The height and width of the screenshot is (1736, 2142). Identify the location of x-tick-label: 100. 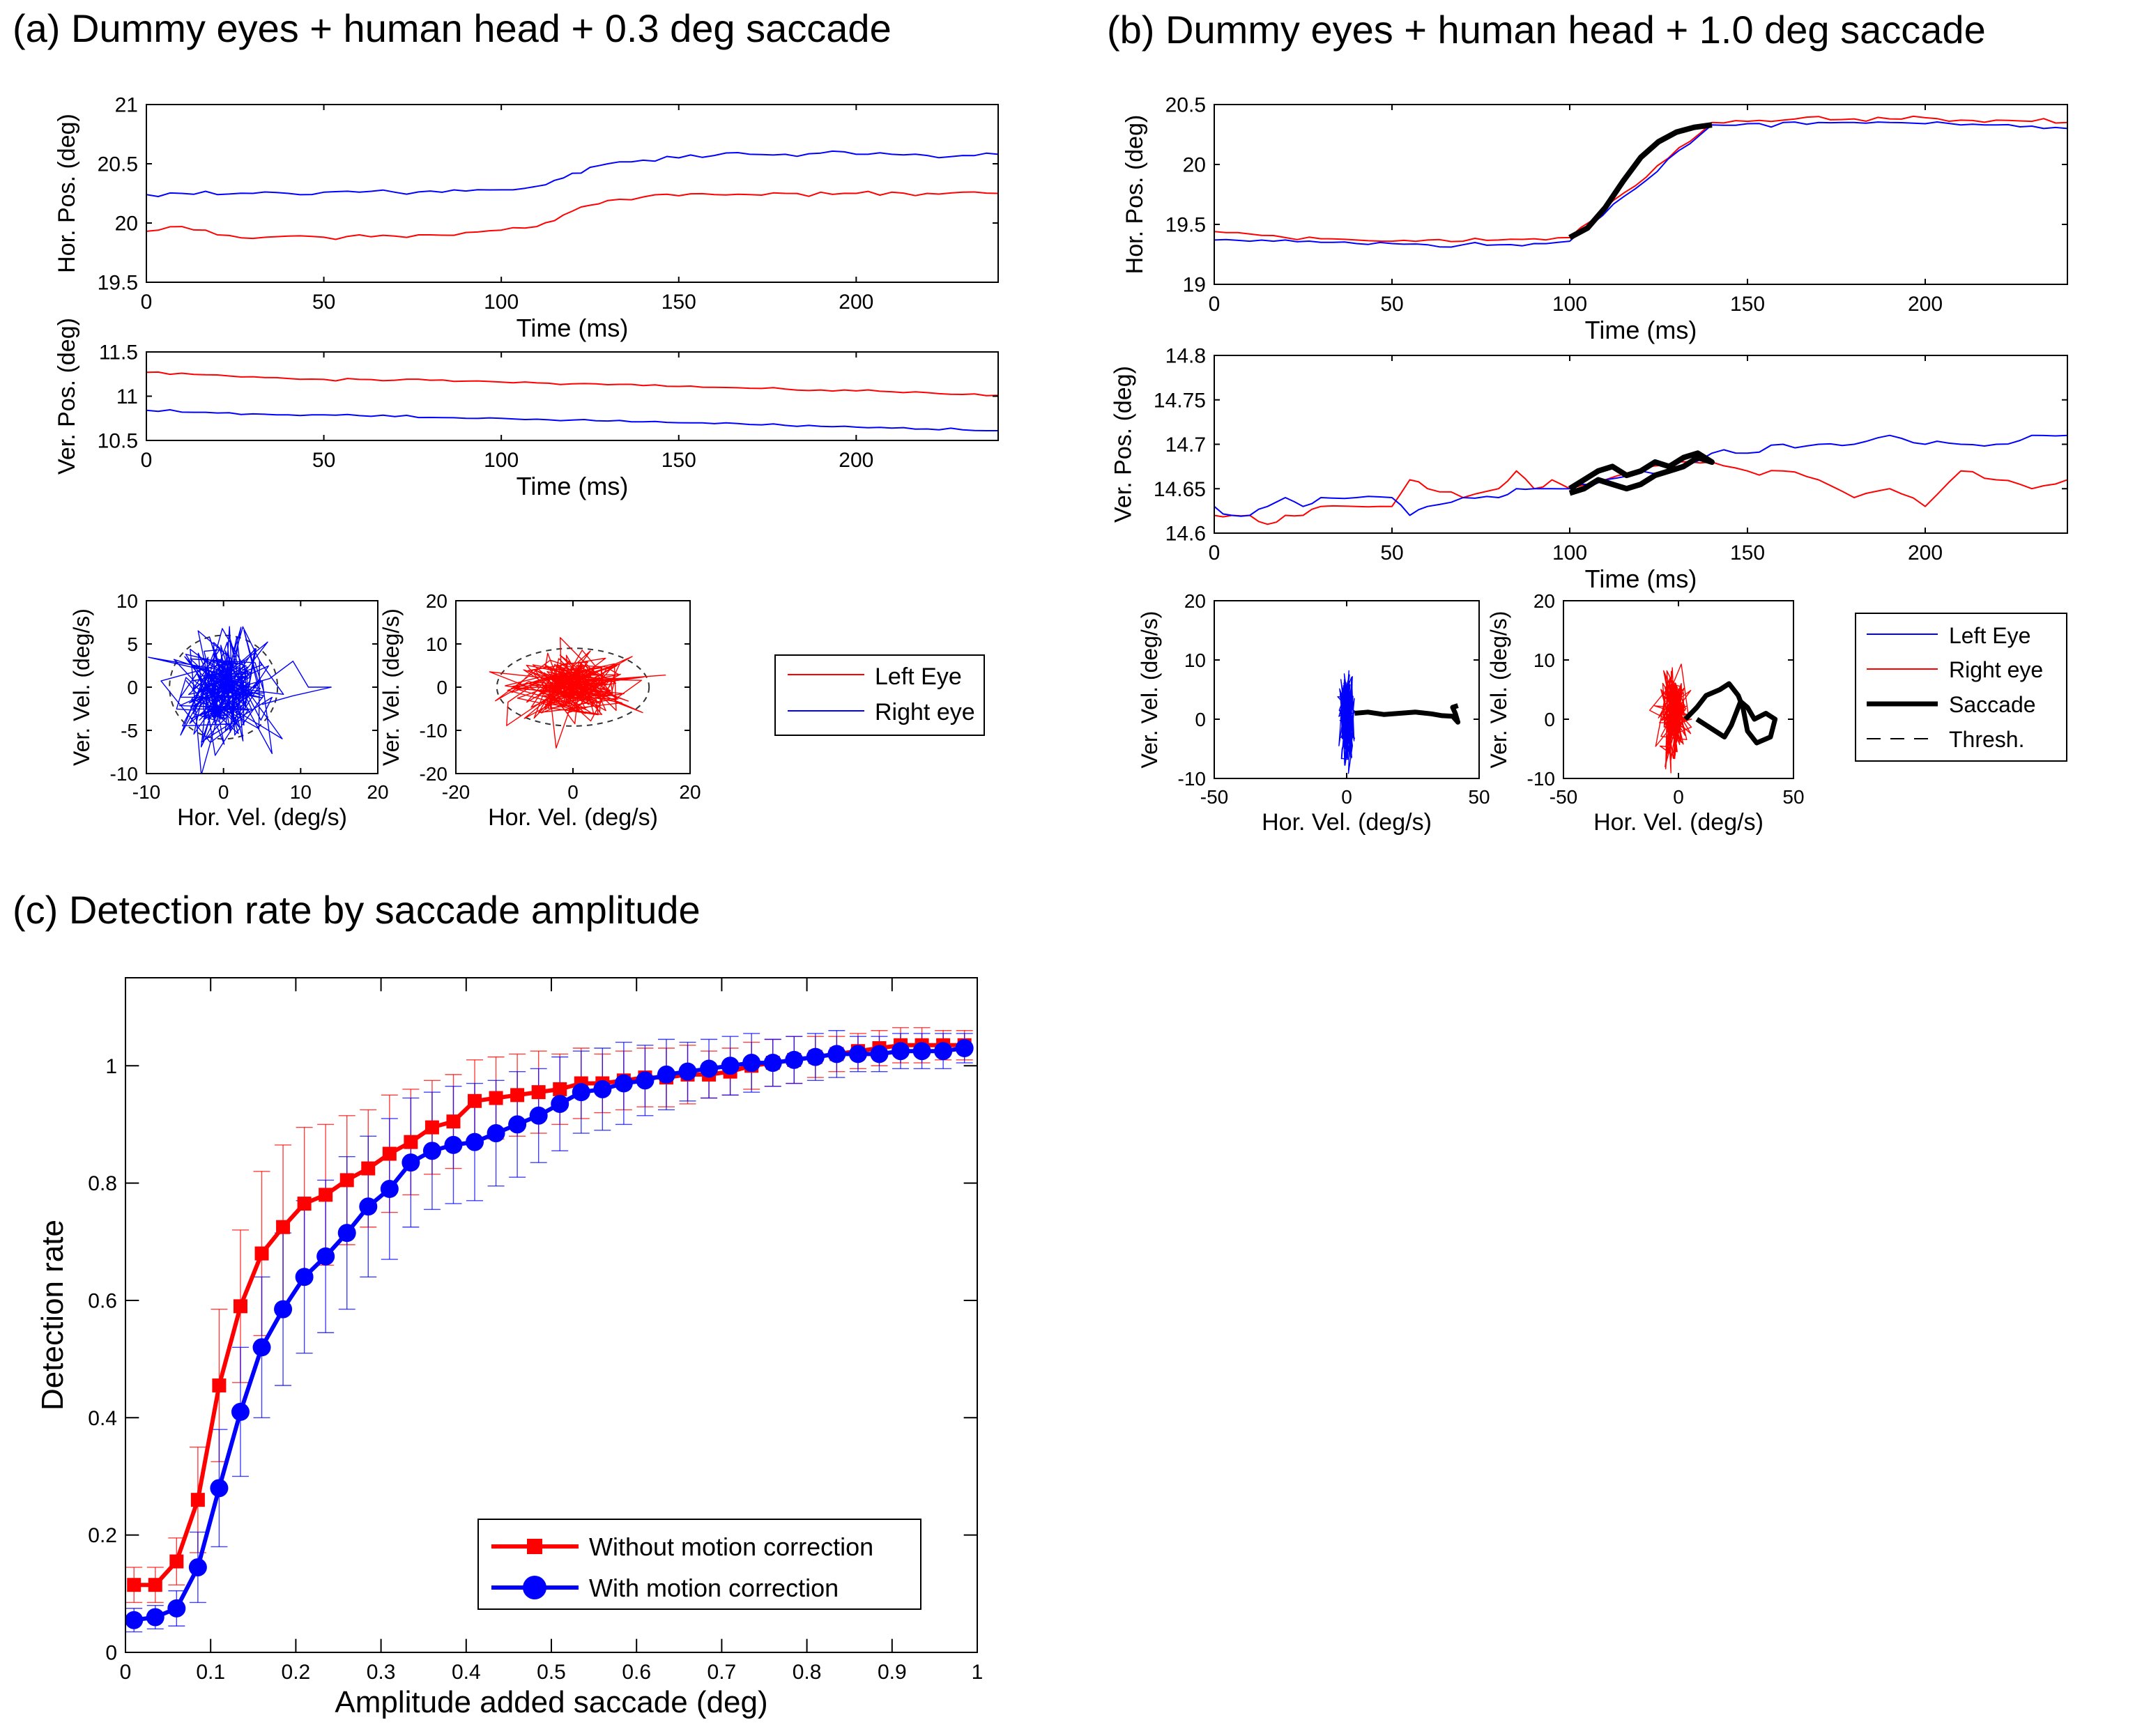
(501, 302).